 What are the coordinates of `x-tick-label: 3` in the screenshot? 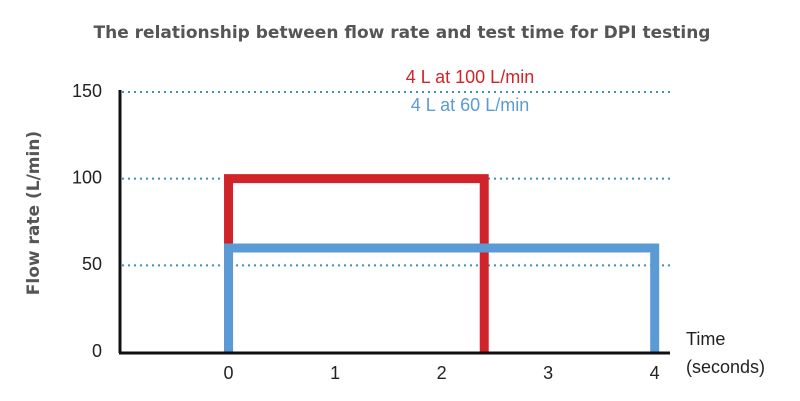 It's located at (548, 373).